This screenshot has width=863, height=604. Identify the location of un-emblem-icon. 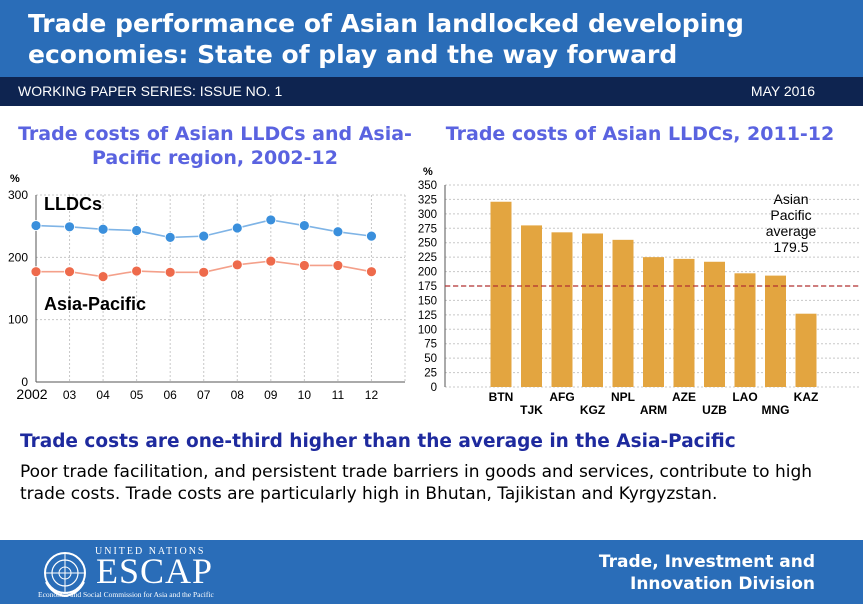
(65, 575).